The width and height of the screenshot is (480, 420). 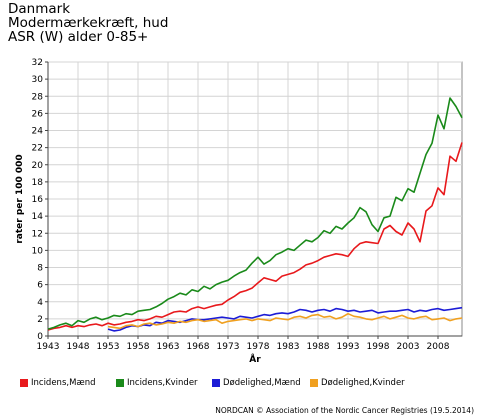 I want to click on y-tick-label: 32, so click(x=37, y=63).